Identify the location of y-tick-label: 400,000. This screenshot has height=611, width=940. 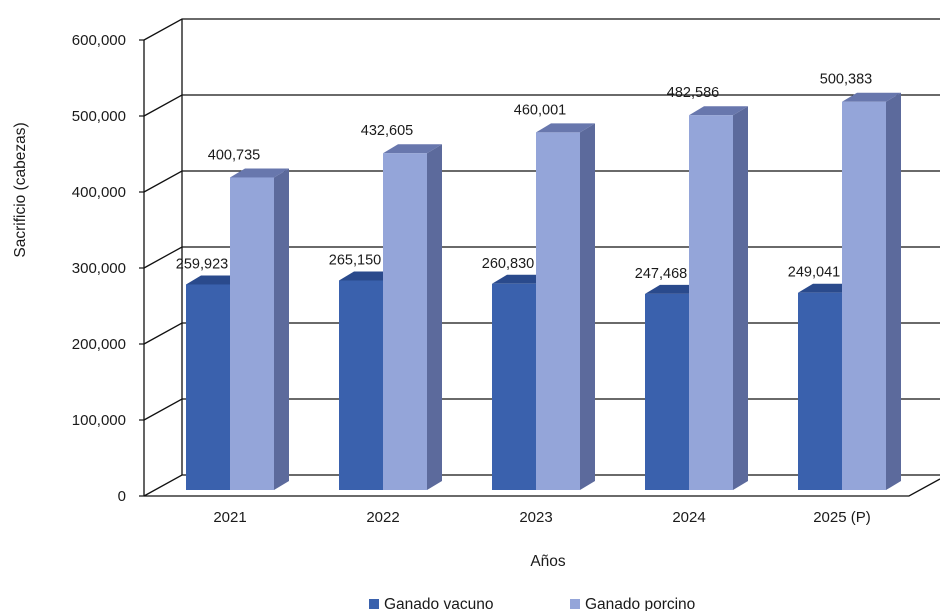
(99, 192).